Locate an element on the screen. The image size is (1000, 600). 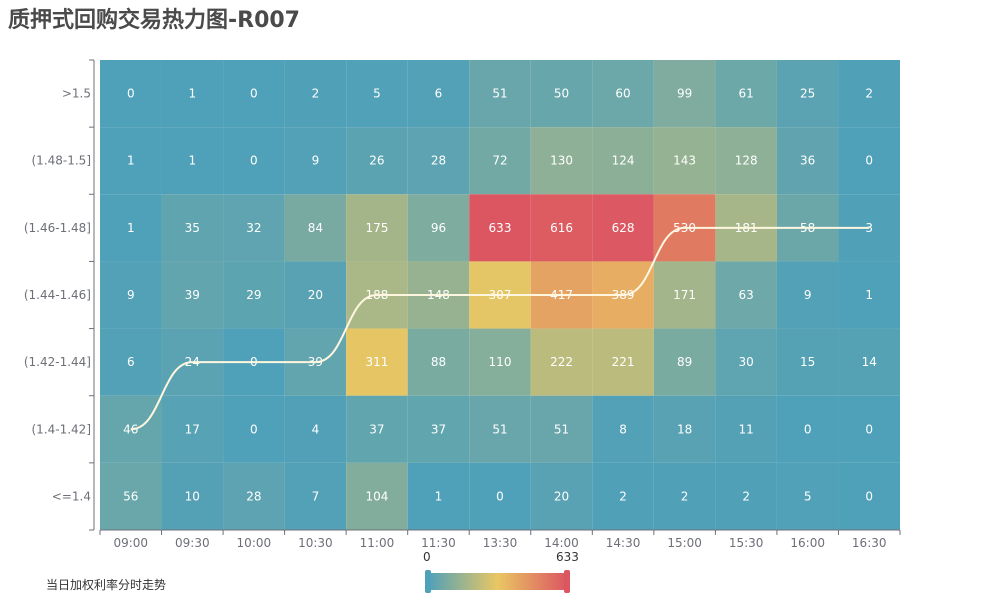
cell-value-label: 616 is located at coordinates (561, 228).